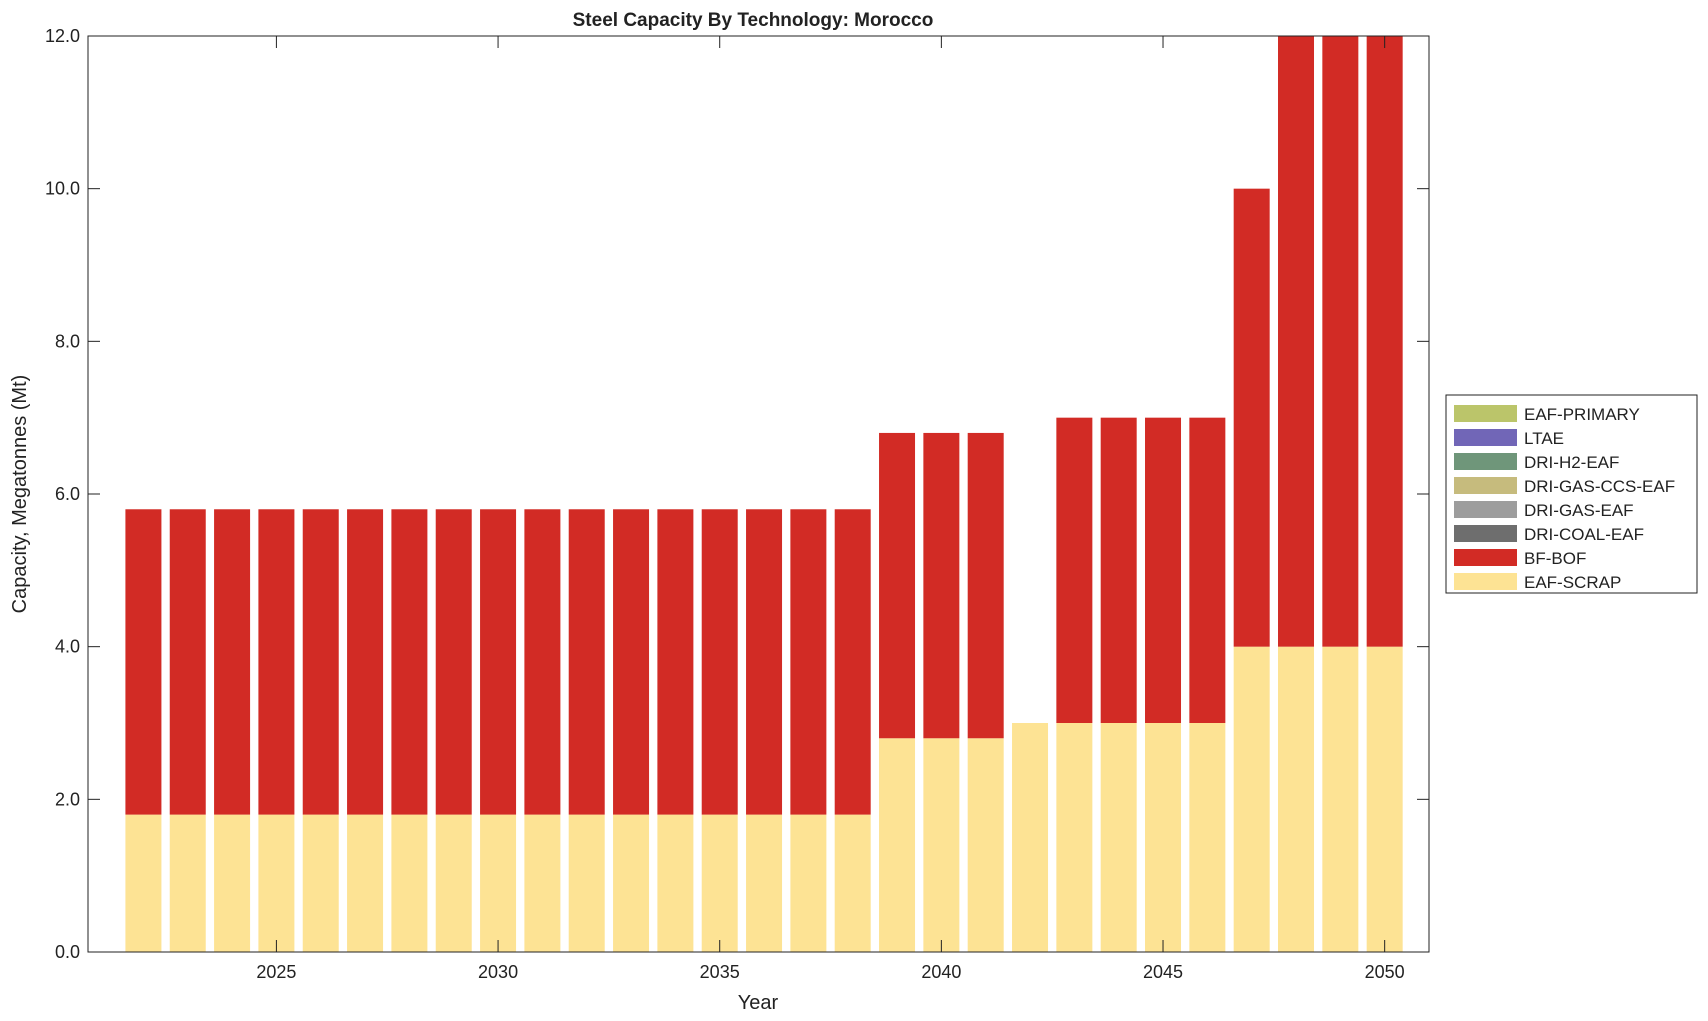 The height and width of the screenshot is (1021, 1708). I want to click on bar-eaf-scrap-2024, so click(232, 883).